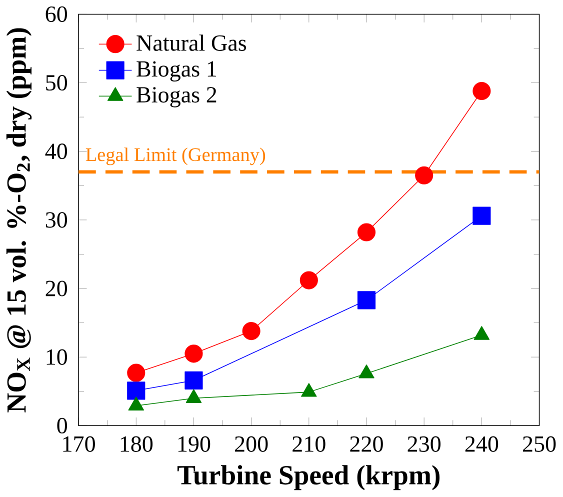 The image size is (563, 497). I want to click on x-tick-label: 190, so click(194, 444).